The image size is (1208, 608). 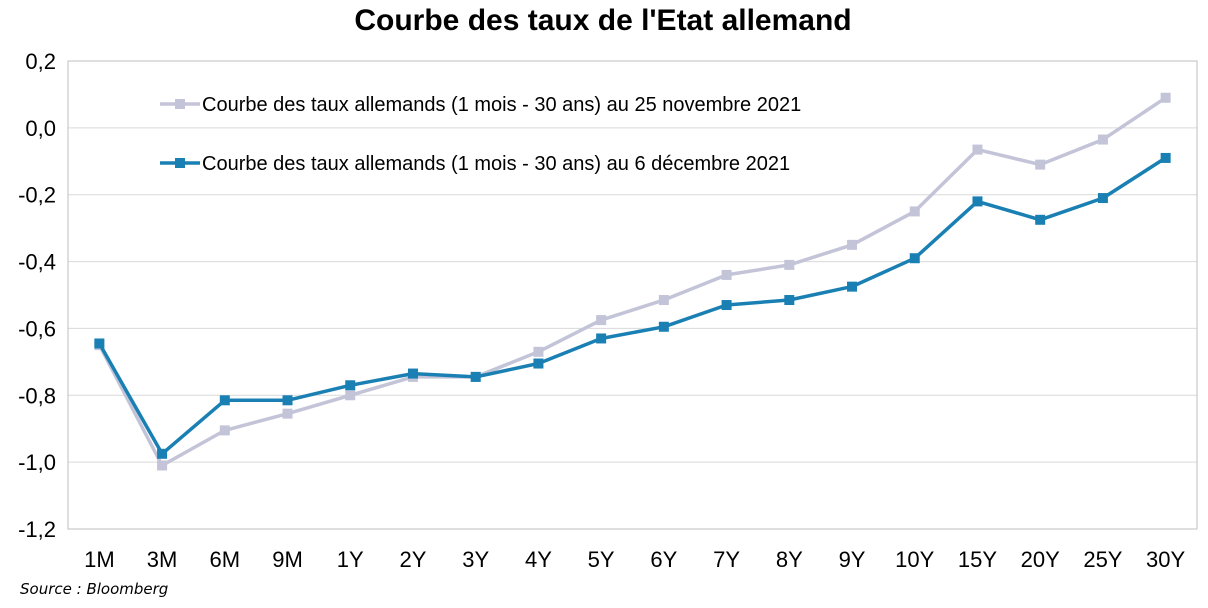 I want to click on y-tick-label: -0,8, so click(x=37, y=395).